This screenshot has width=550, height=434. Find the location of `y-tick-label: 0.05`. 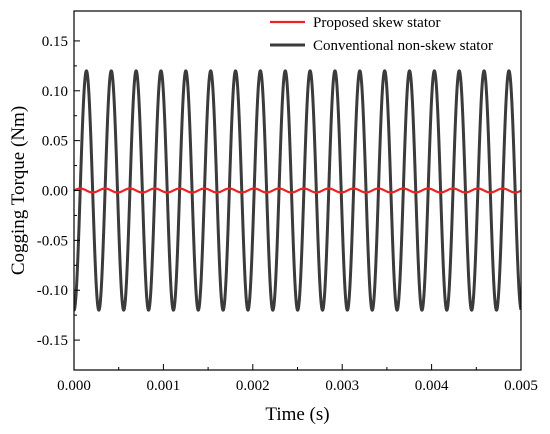

y-tick-label: 0.05 is located at coordinates (55, 142).